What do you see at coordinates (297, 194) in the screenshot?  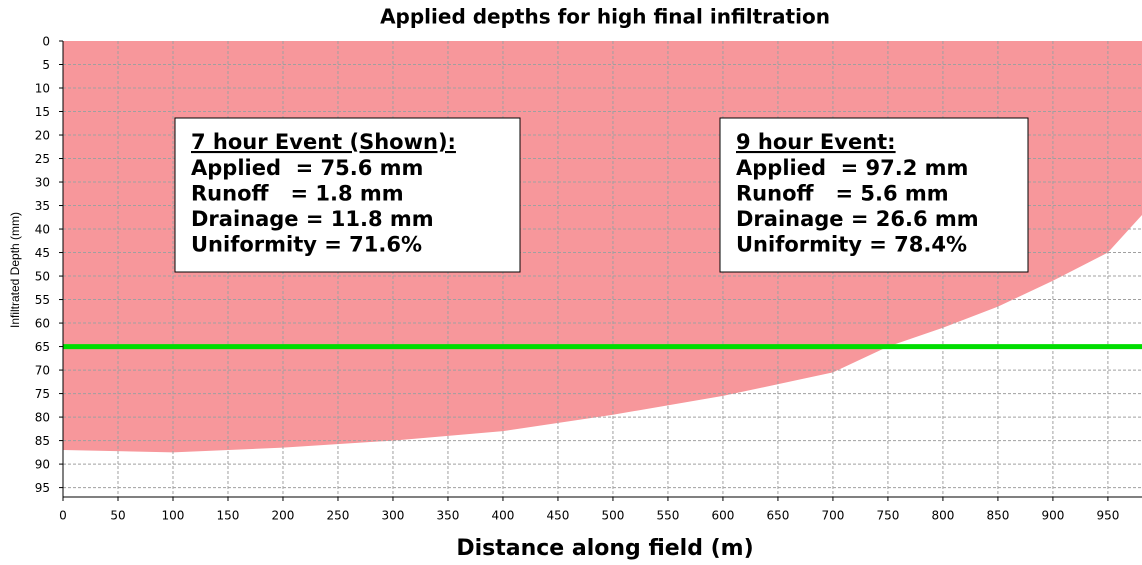 I see `annotation-line: Runoff = 1.8 mm` at bounding box center [297, 194].